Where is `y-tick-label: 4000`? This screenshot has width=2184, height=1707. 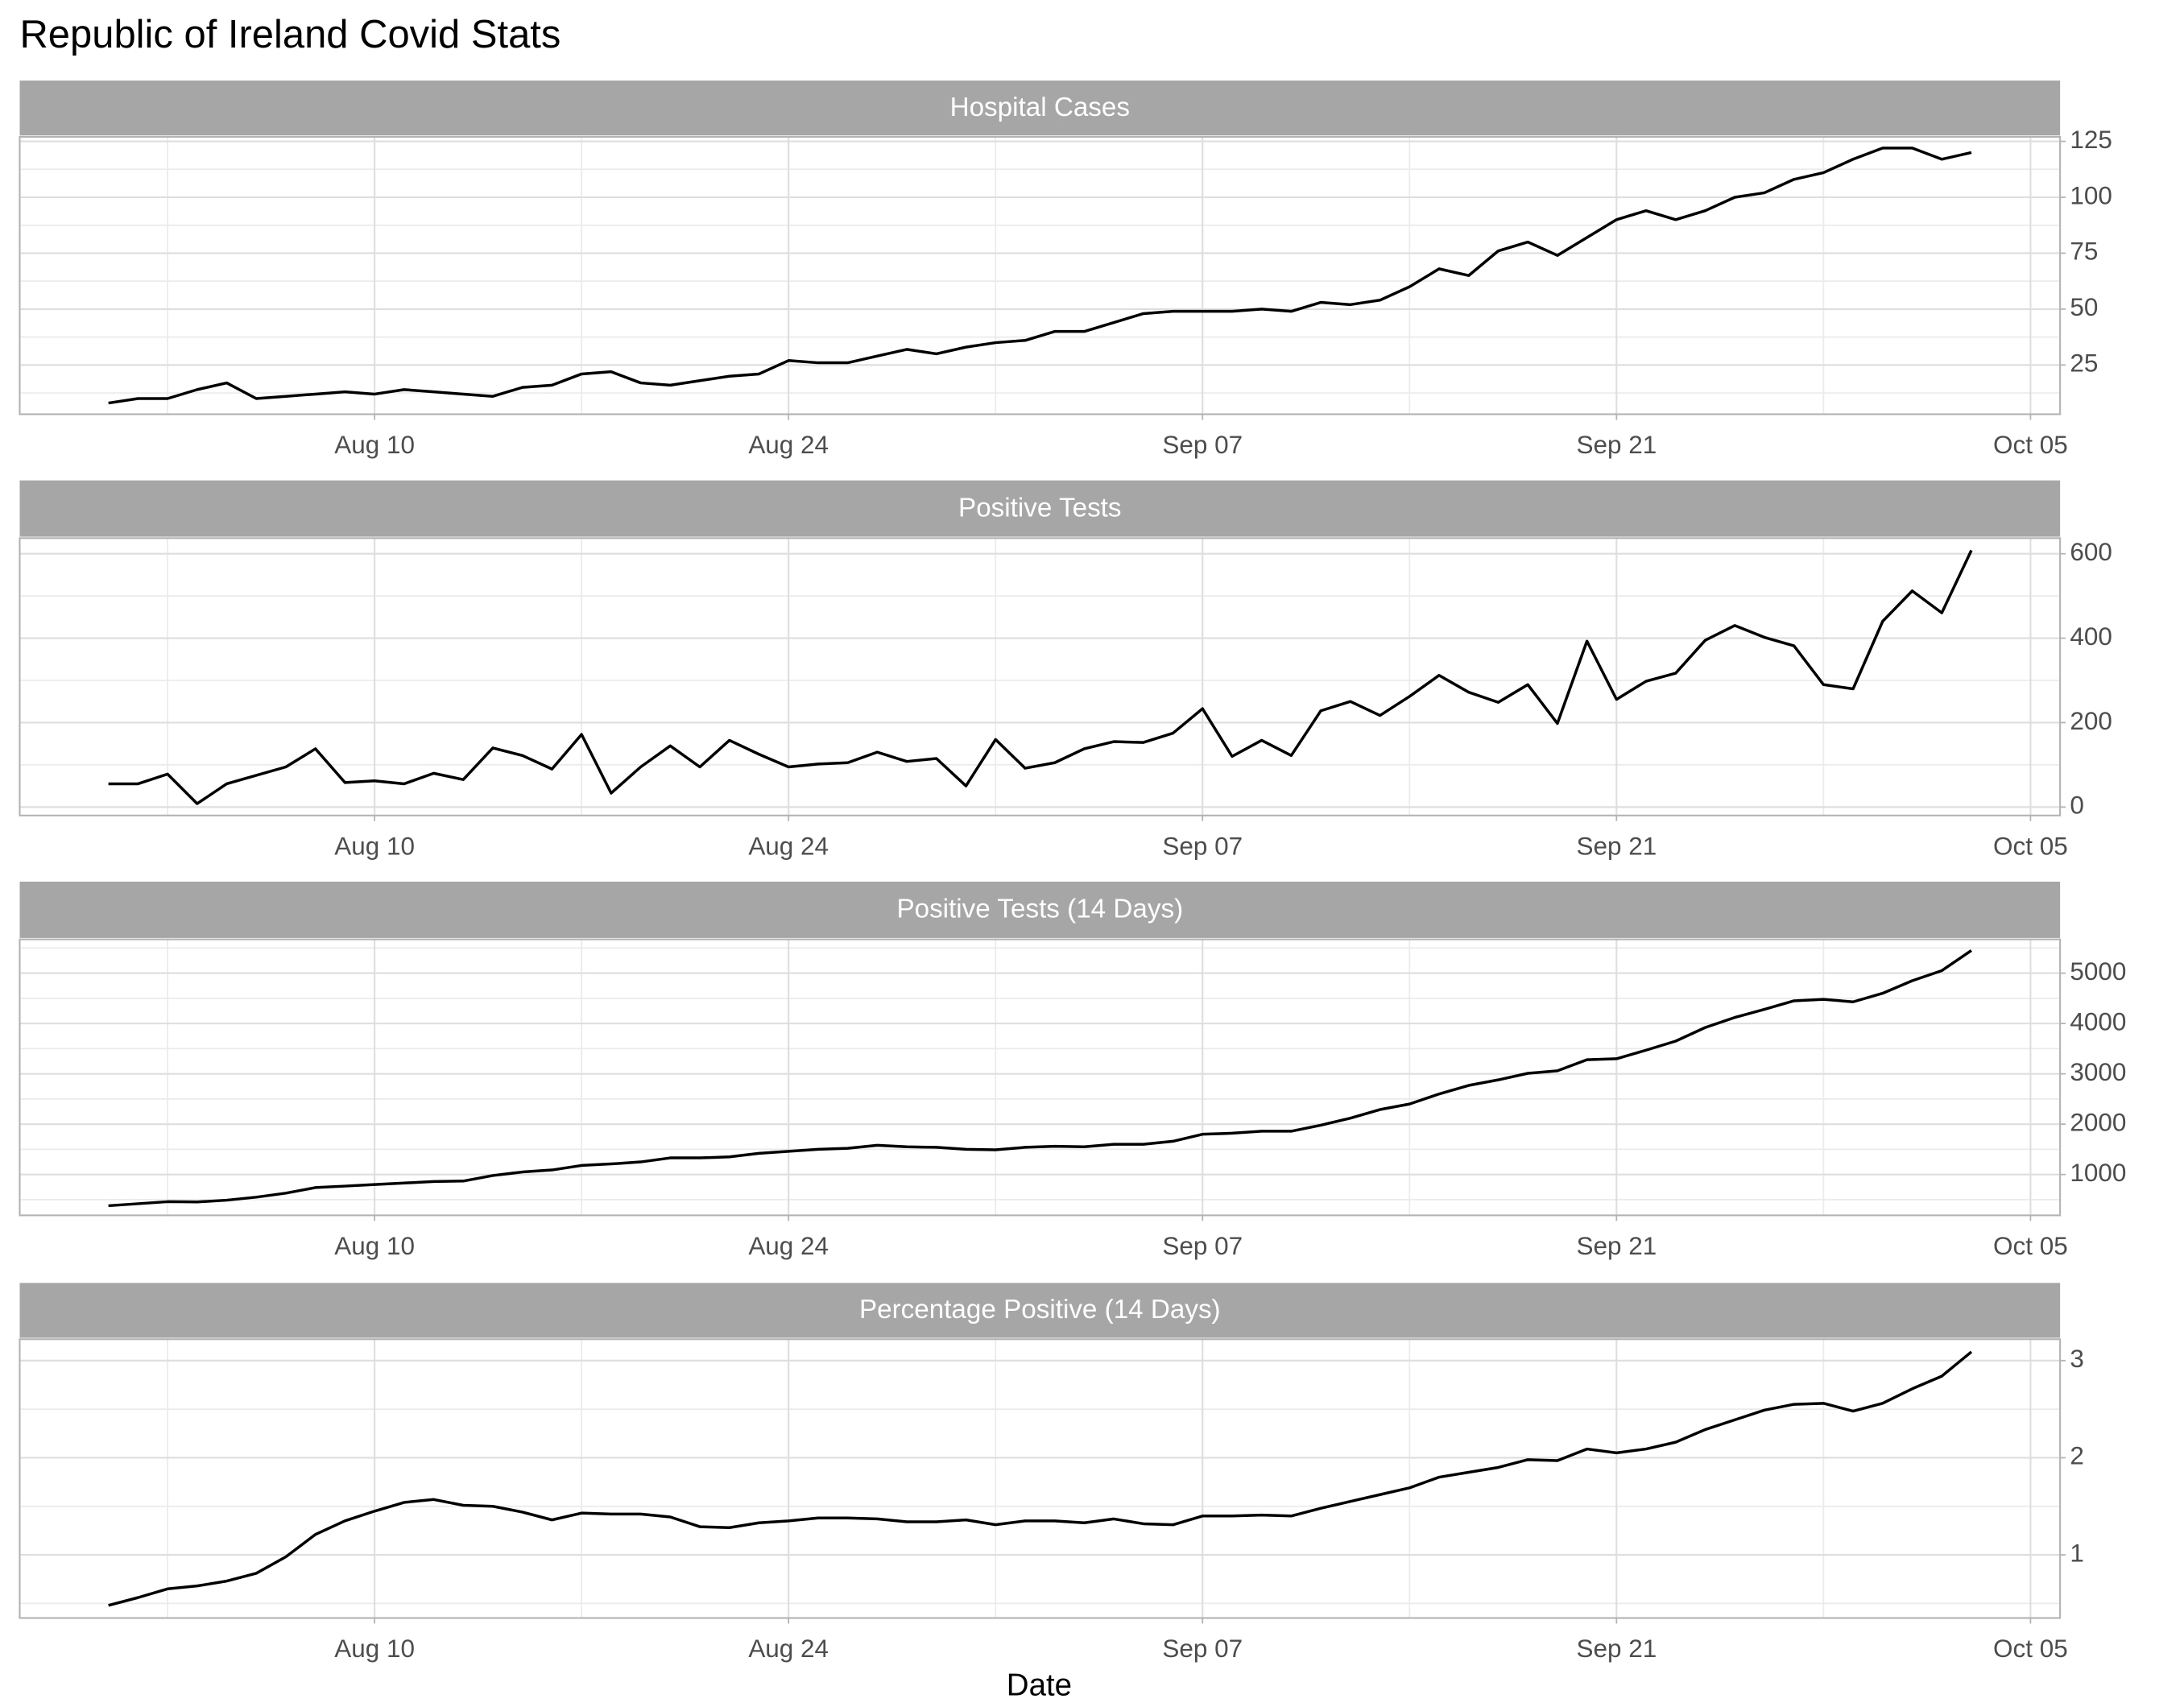 y-tick-label: 4000 is located at coordinates (2098, 1021).